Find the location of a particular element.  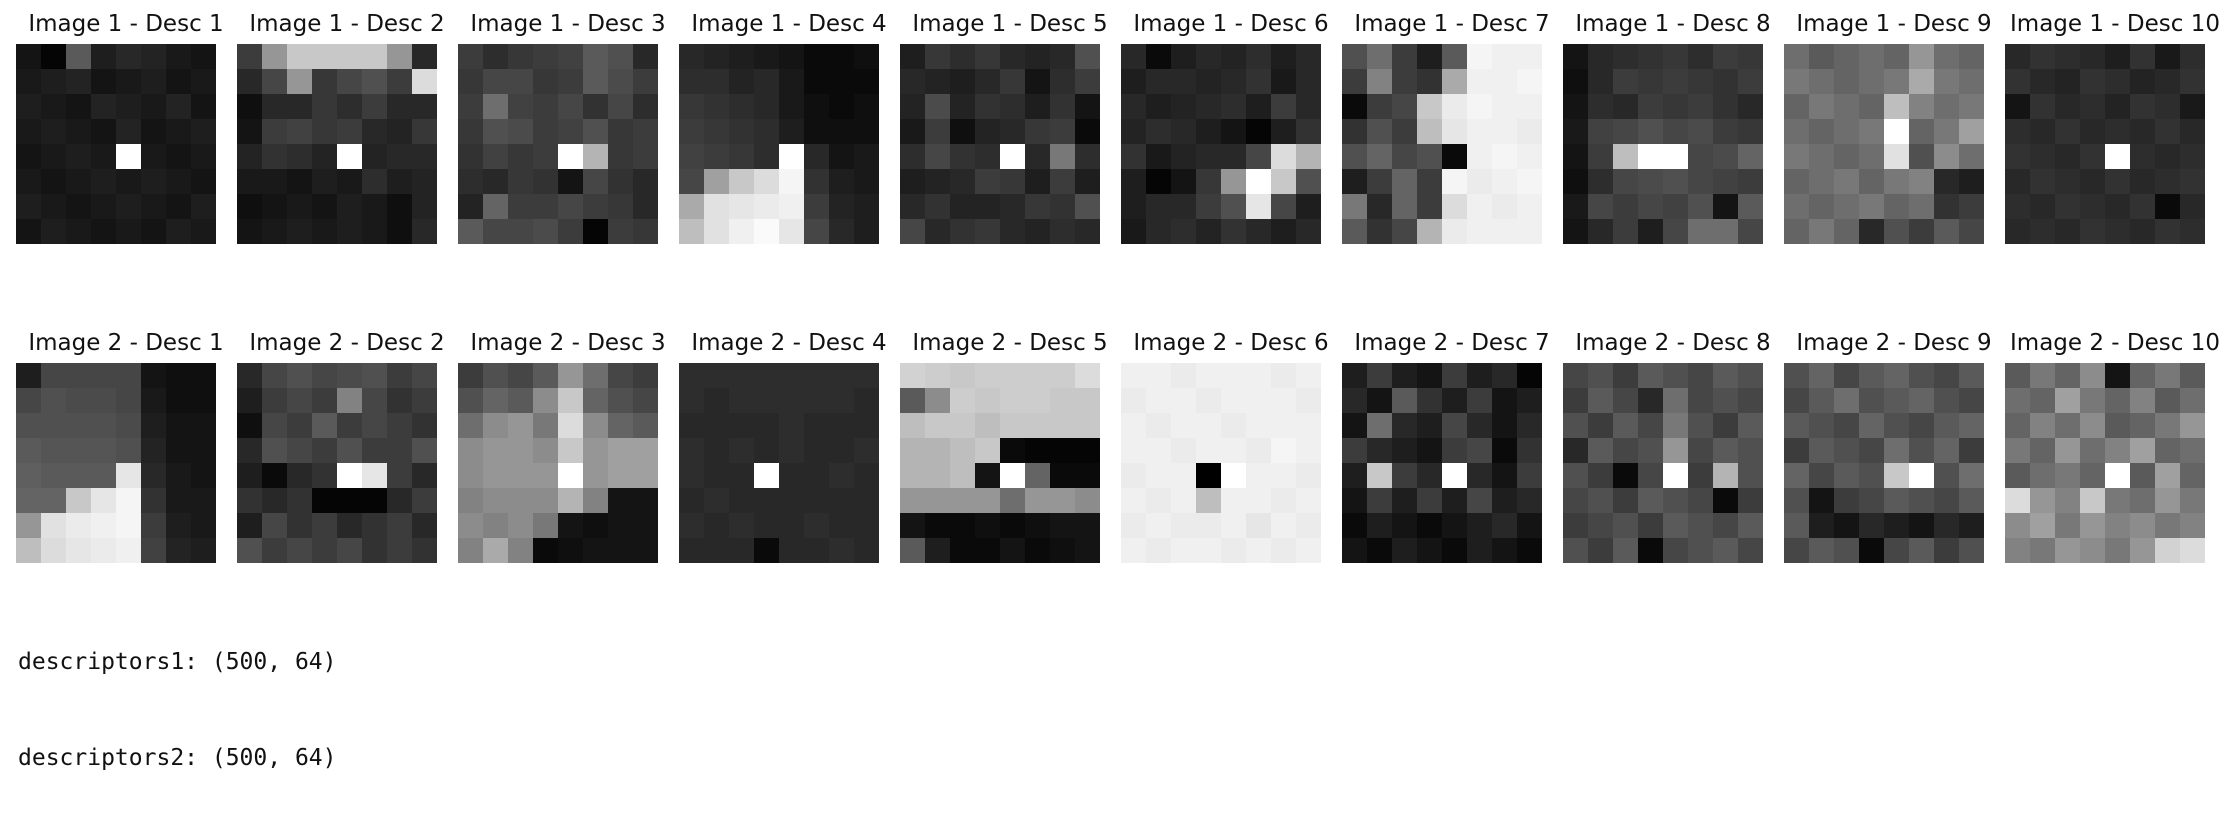

panel-image1-desc6: Image 1 - Desc 6 is located at coordinates (1231, 127).